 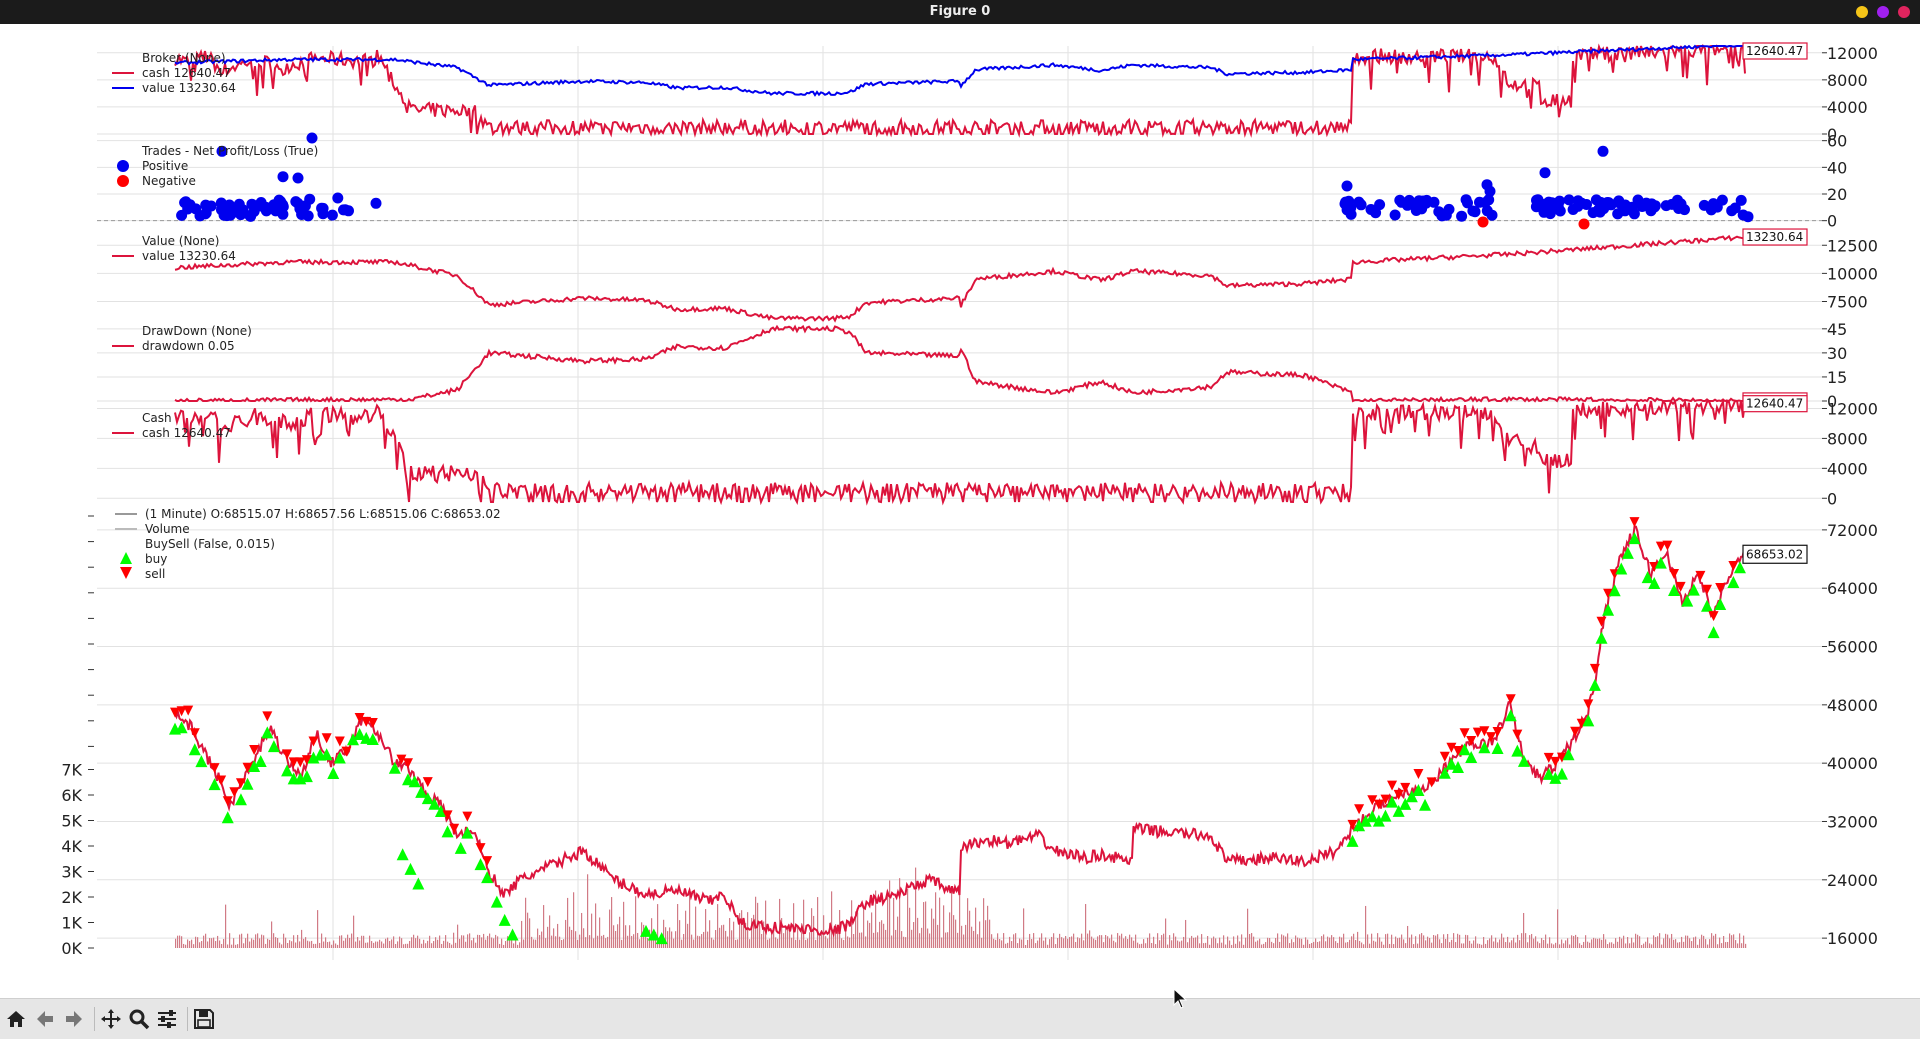 I want to click on legend-label: Volume, so click(x=167, y=529).